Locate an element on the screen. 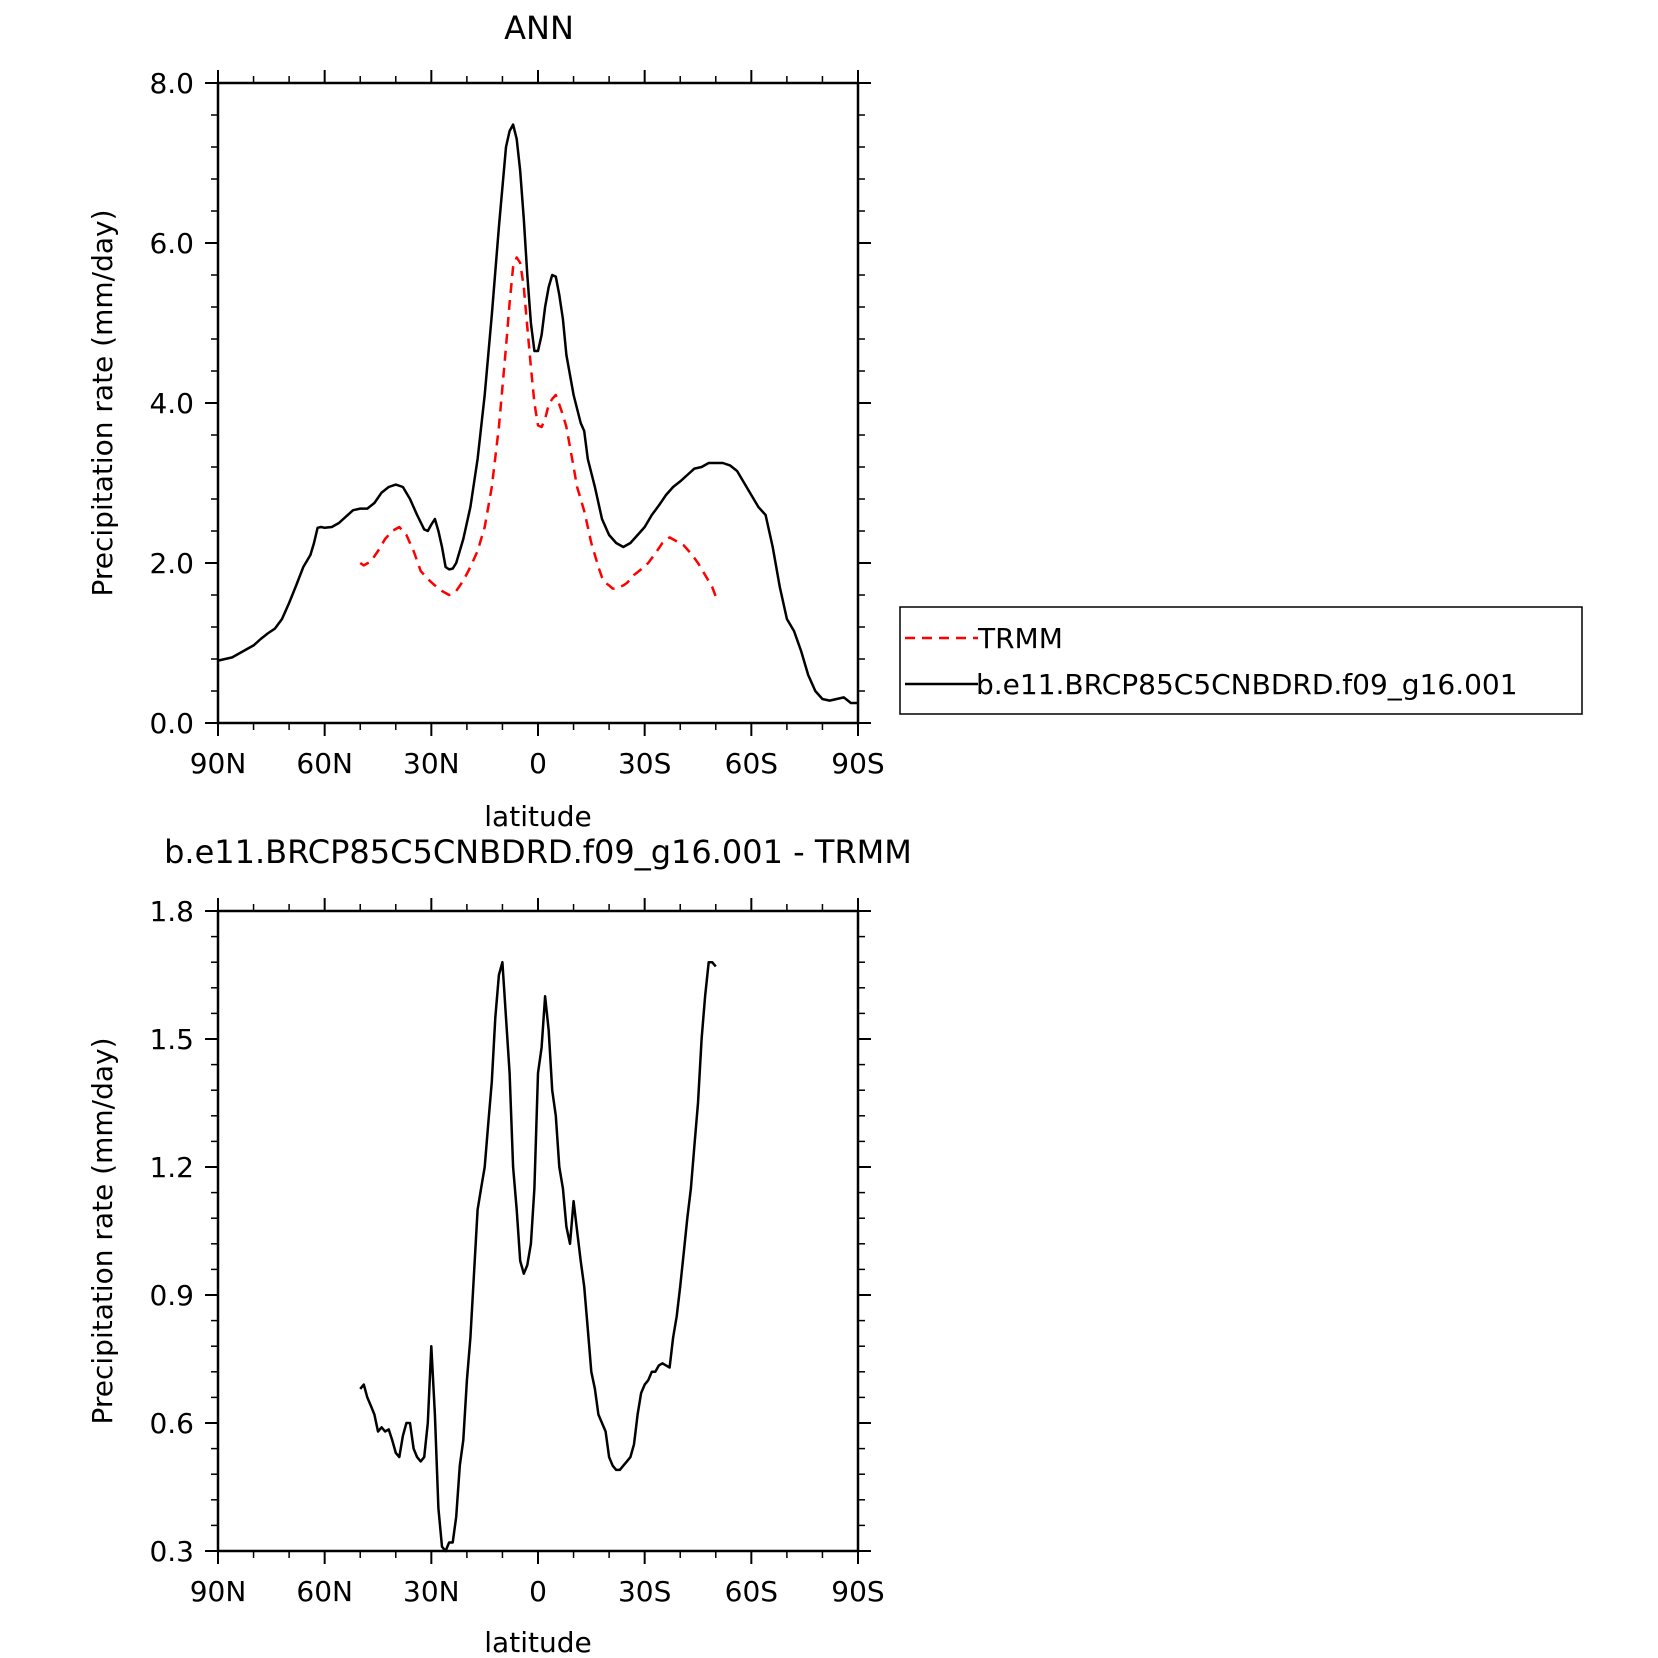  legend-label-model: b.e11.BRCP85C5CNBDRD.f09_g16.001 is located at coordinates (1247, 684).